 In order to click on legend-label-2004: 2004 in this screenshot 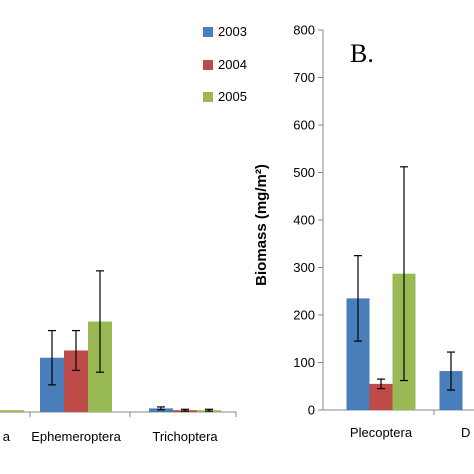, I will do `click(232, 64)`.